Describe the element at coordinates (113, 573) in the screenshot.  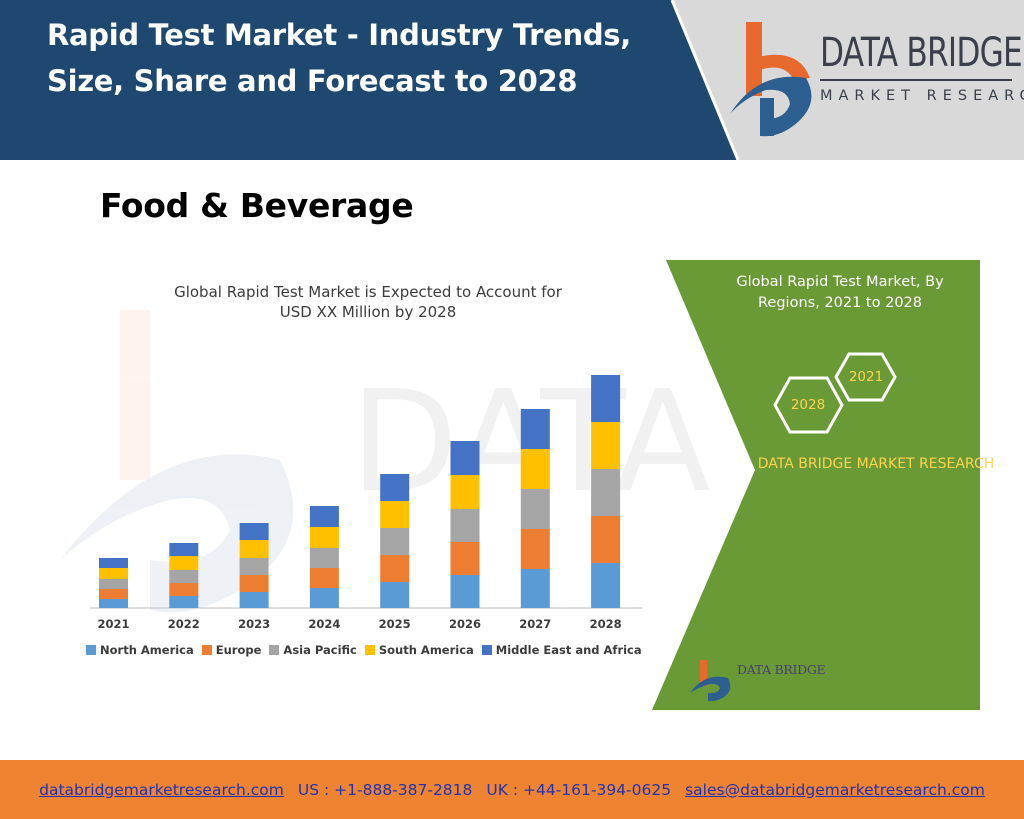
I see `bar-2021-south-america` at that location.